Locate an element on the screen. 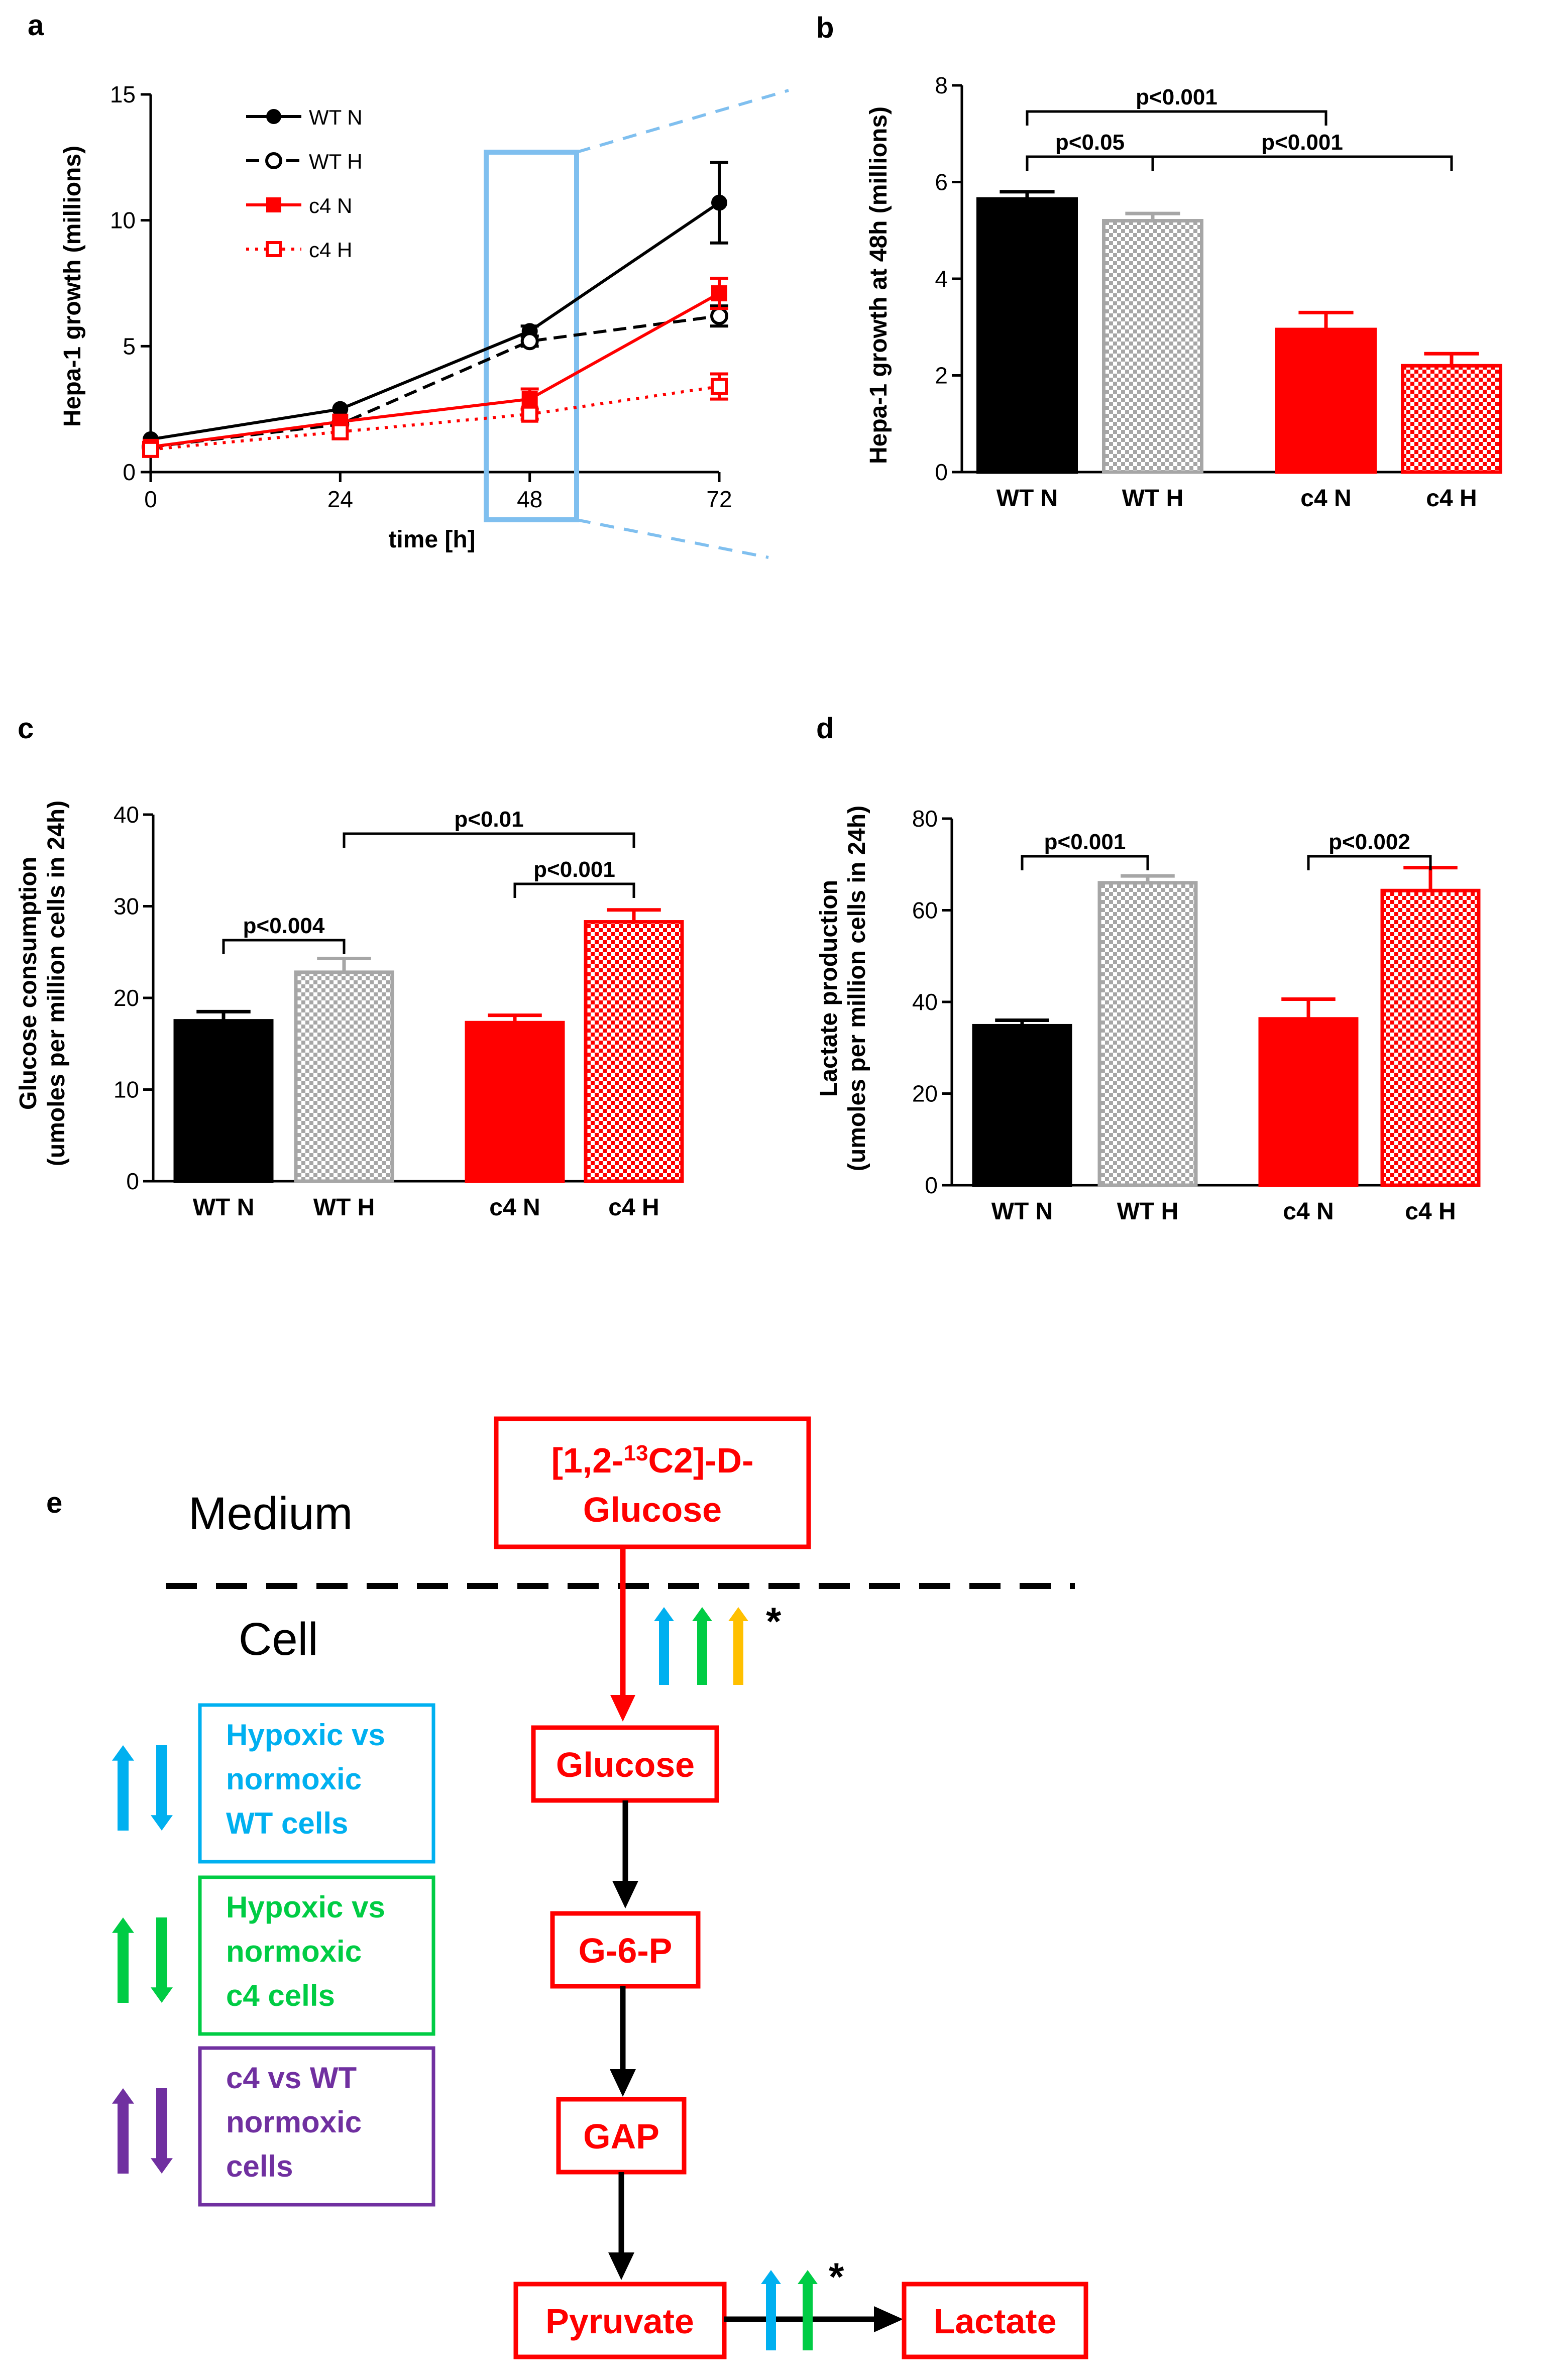  node-gap: GAP is located at coordinates (621, 2136).